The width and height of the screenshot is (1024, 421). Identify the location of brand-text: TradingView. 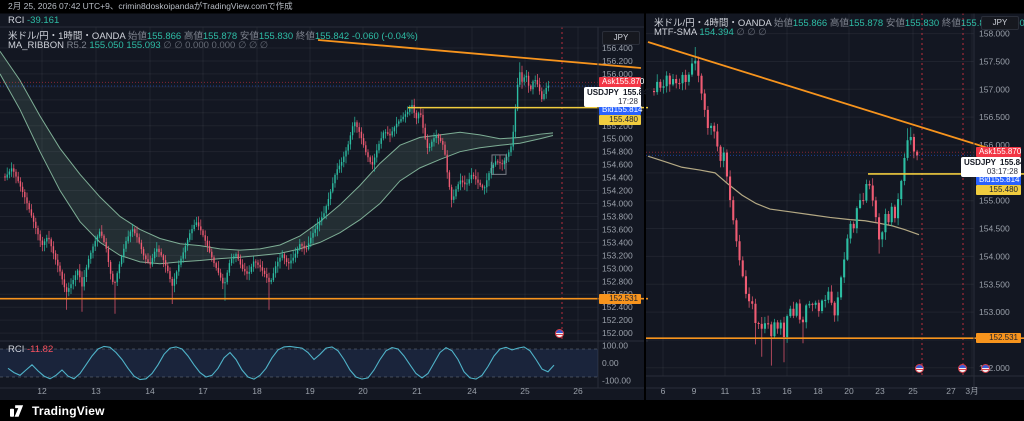
(68, 410).